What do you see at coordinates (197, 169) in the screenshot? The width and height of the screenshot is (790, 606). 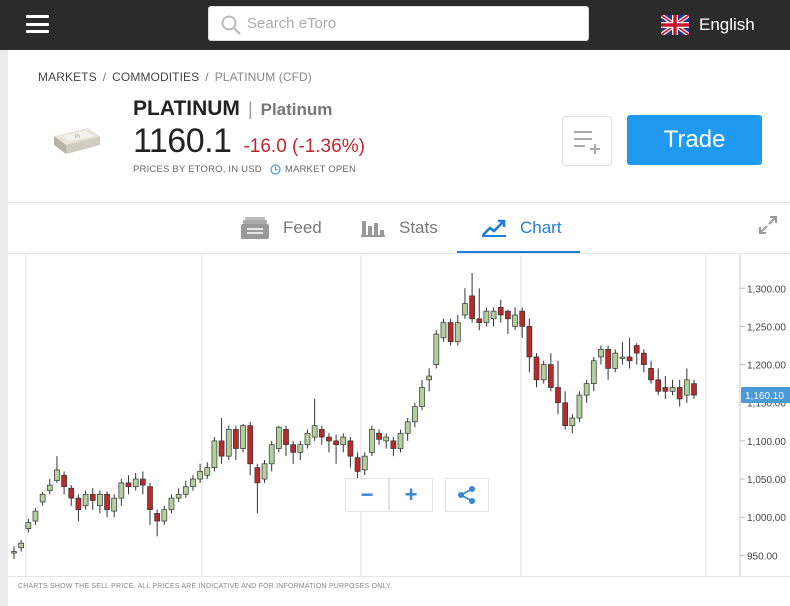 I see `price-source: PRICES BY ETORO, IN USD` at bounding box center [197, 169].